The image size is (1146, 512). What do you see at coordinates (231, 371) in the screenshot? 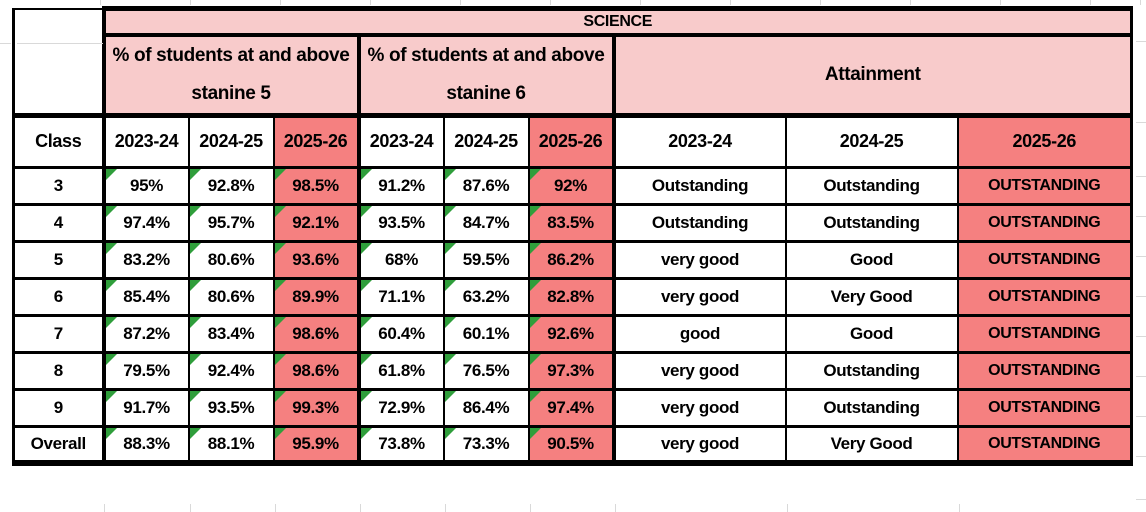
I see `percent-cell: 92.4%` at bounding box center [231, 371].